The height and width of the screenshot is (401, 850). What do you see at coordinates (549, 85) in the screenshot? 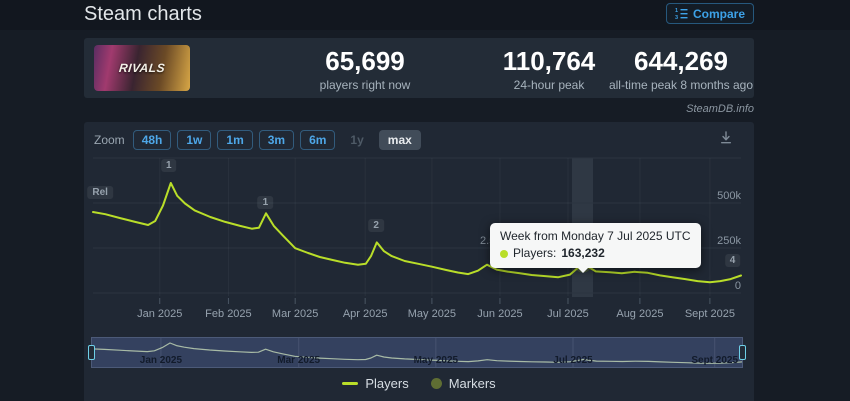
I see `peak-24h-label: 24-hour peak` at bounding box center [549, 85].